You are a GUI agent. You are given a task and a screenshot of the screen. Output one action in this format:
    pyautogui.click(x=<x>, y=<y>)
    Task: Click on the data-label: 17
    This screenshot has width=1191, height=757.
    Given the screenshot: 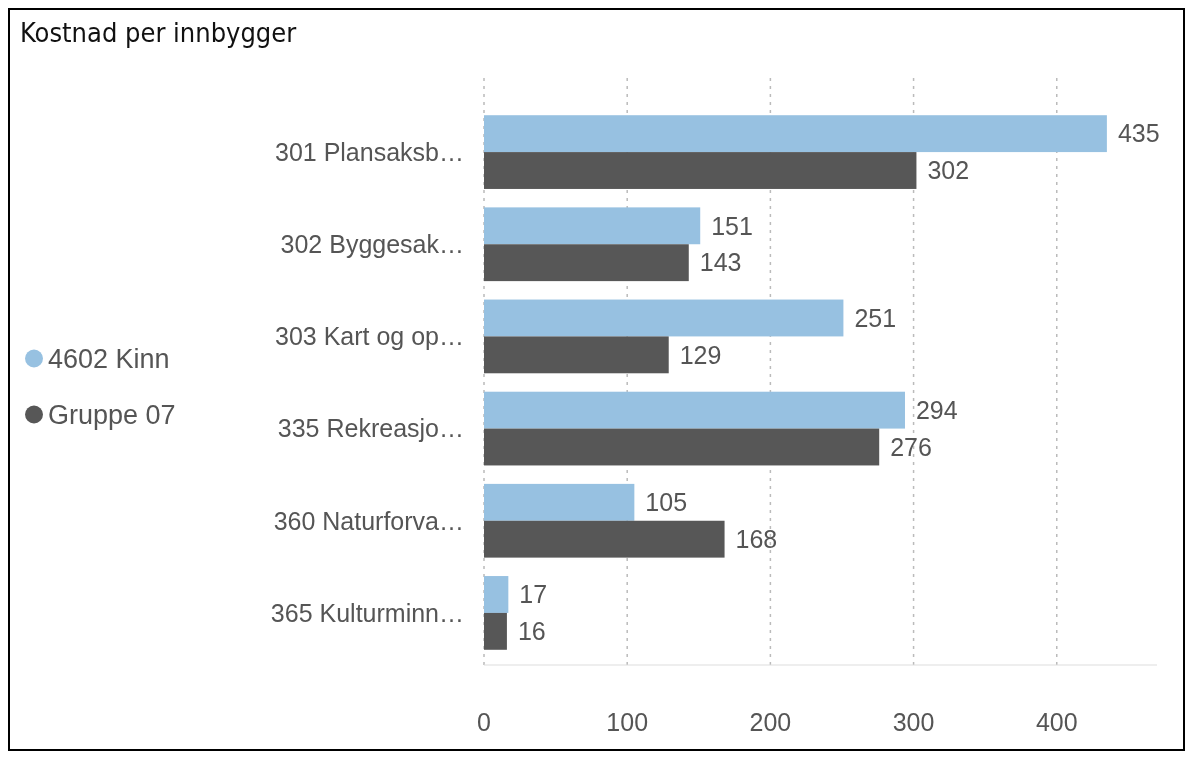 What is the action you would take?
    pyautogui.click(x=533, y=594)
    